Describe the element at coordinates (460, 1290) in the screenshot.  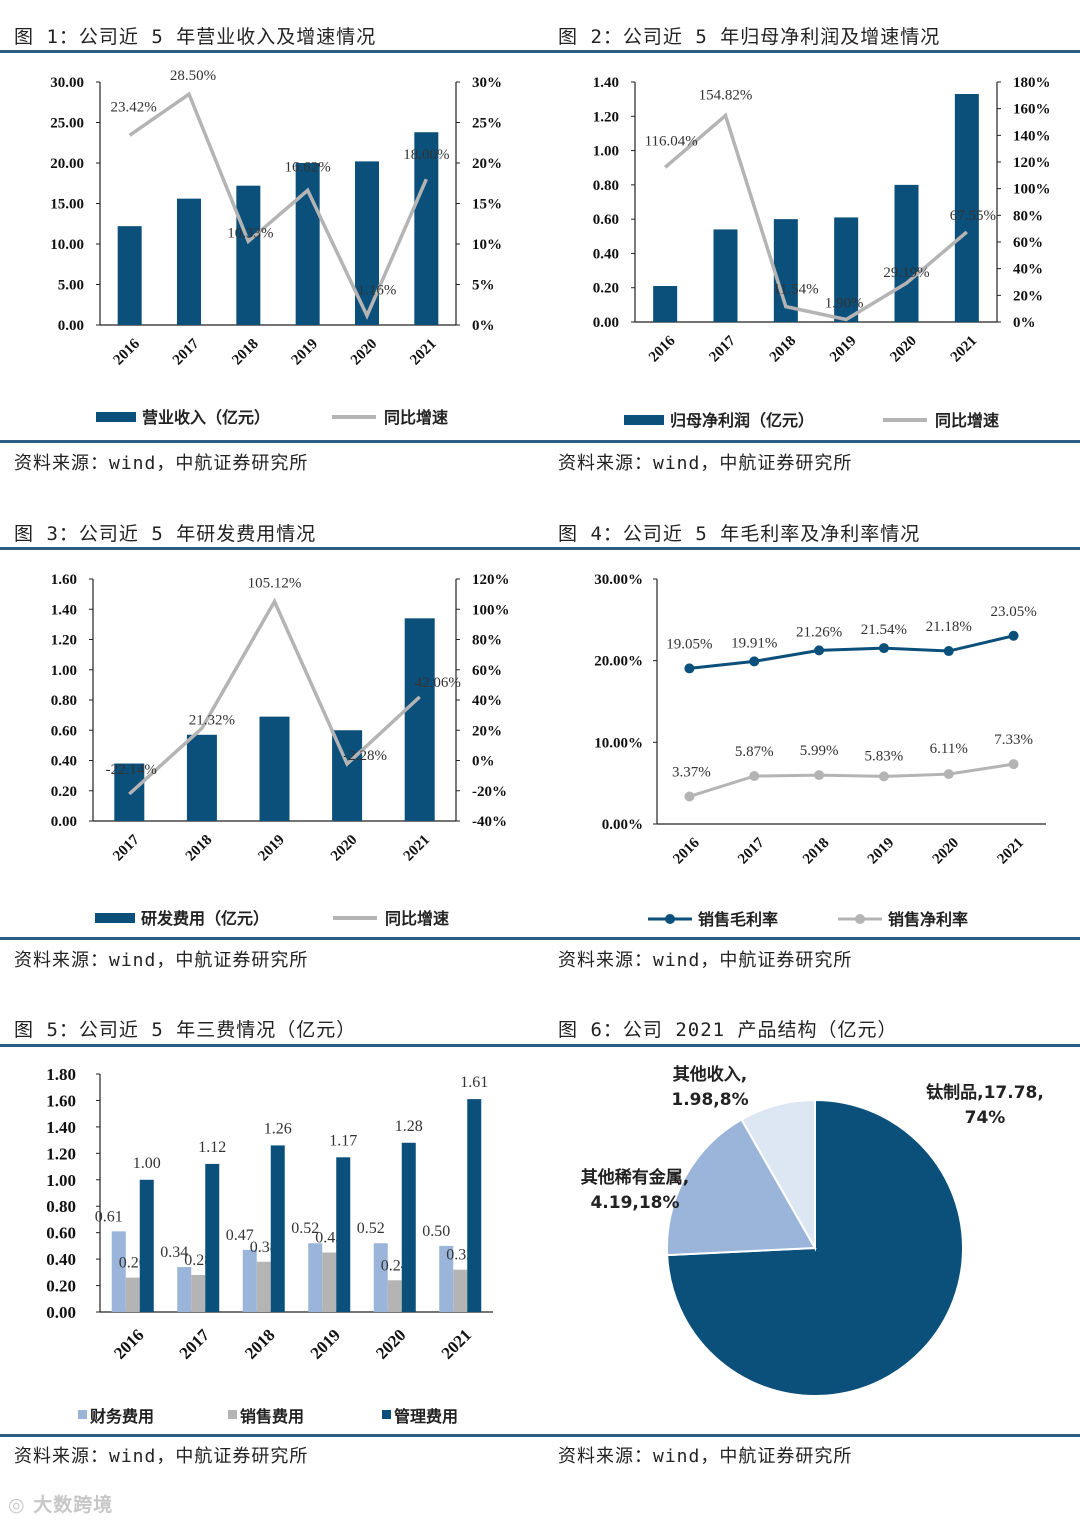
I see `bar-销售费用-2021` at that location.